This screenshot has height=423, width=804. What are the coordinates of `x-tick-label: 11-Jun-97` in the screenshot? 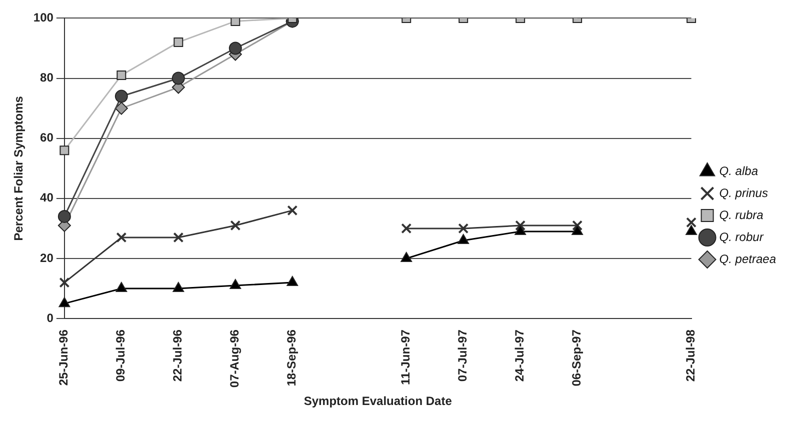 It's located at (405, 357).